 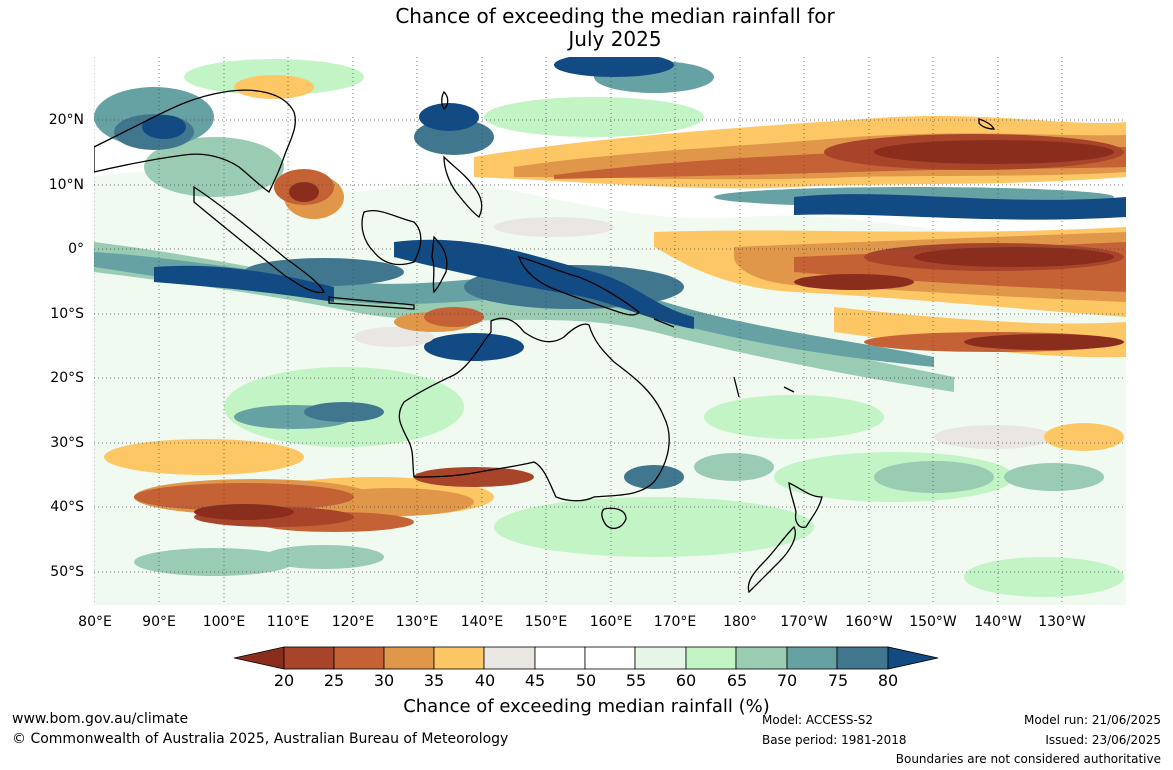 What do you see at coordinates (579, 286) in the screenshot?
I see `new-guinea-coastline` at bounding box center [579, 286].